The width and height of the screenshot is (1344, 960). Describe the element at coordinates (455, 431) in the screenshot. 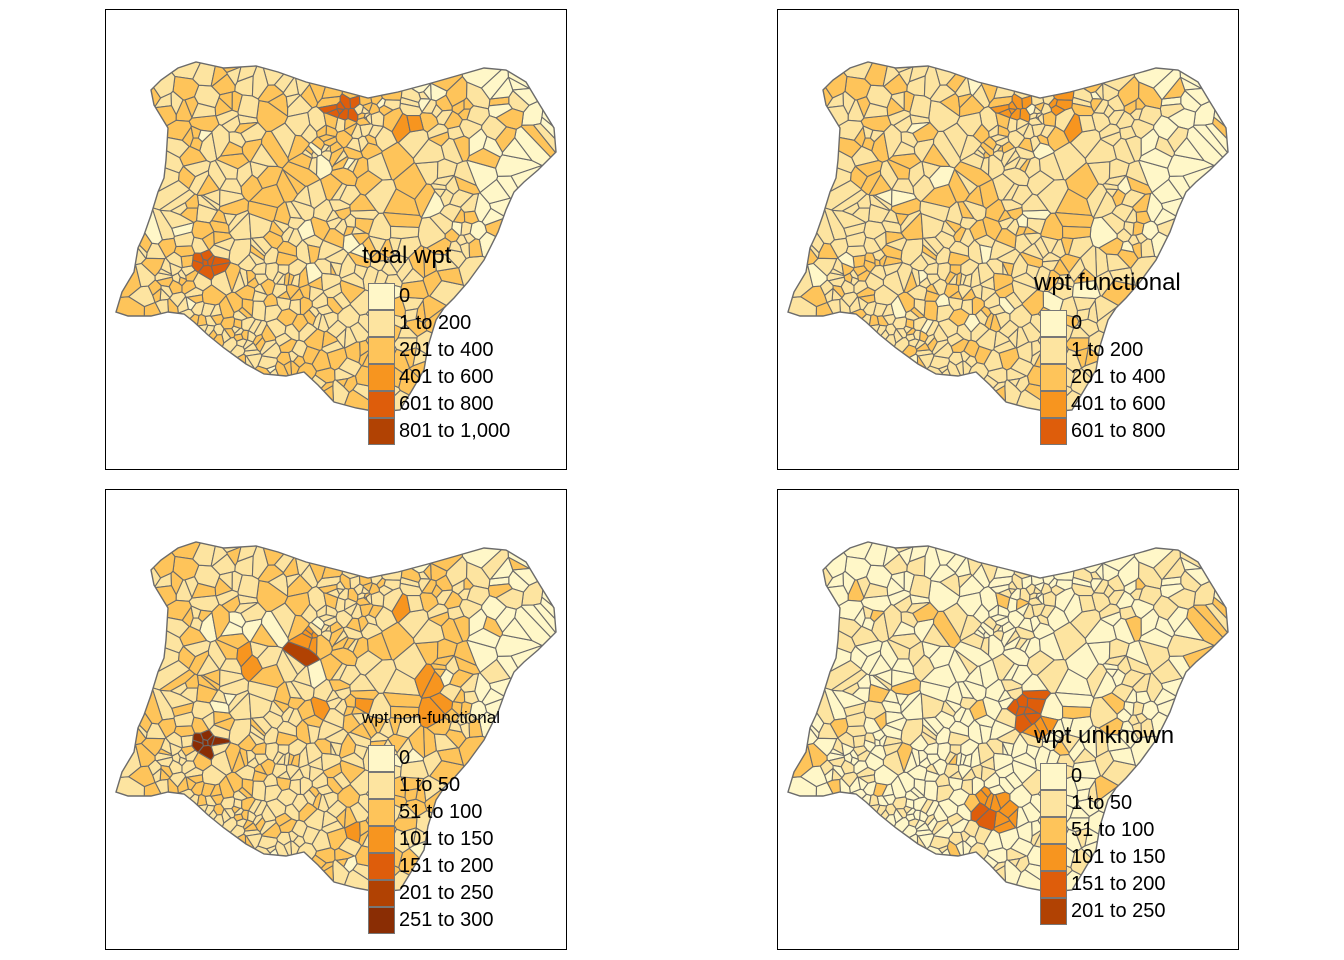

I see `legend-label: 801 to 1,000` at that location.